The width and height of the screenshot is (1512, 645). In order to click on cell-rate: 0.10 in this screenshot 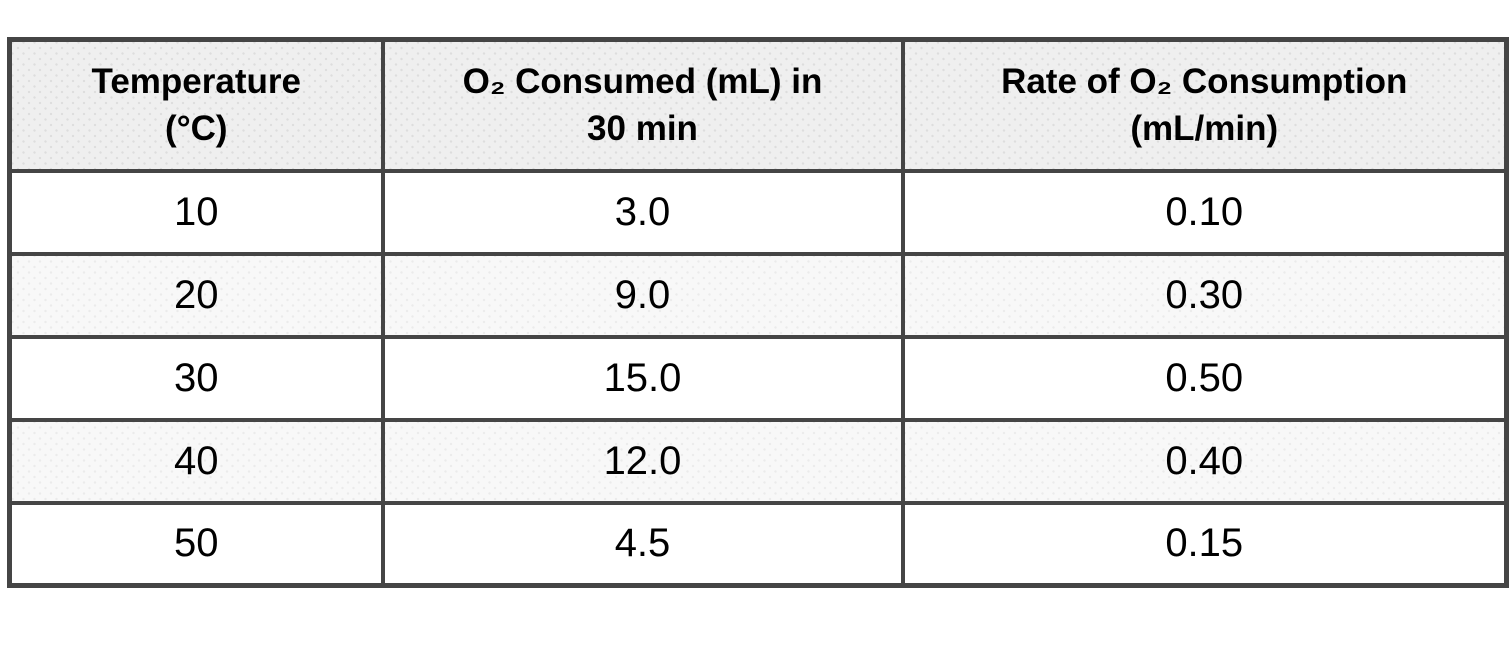, I will do `click(1204, 212)`.